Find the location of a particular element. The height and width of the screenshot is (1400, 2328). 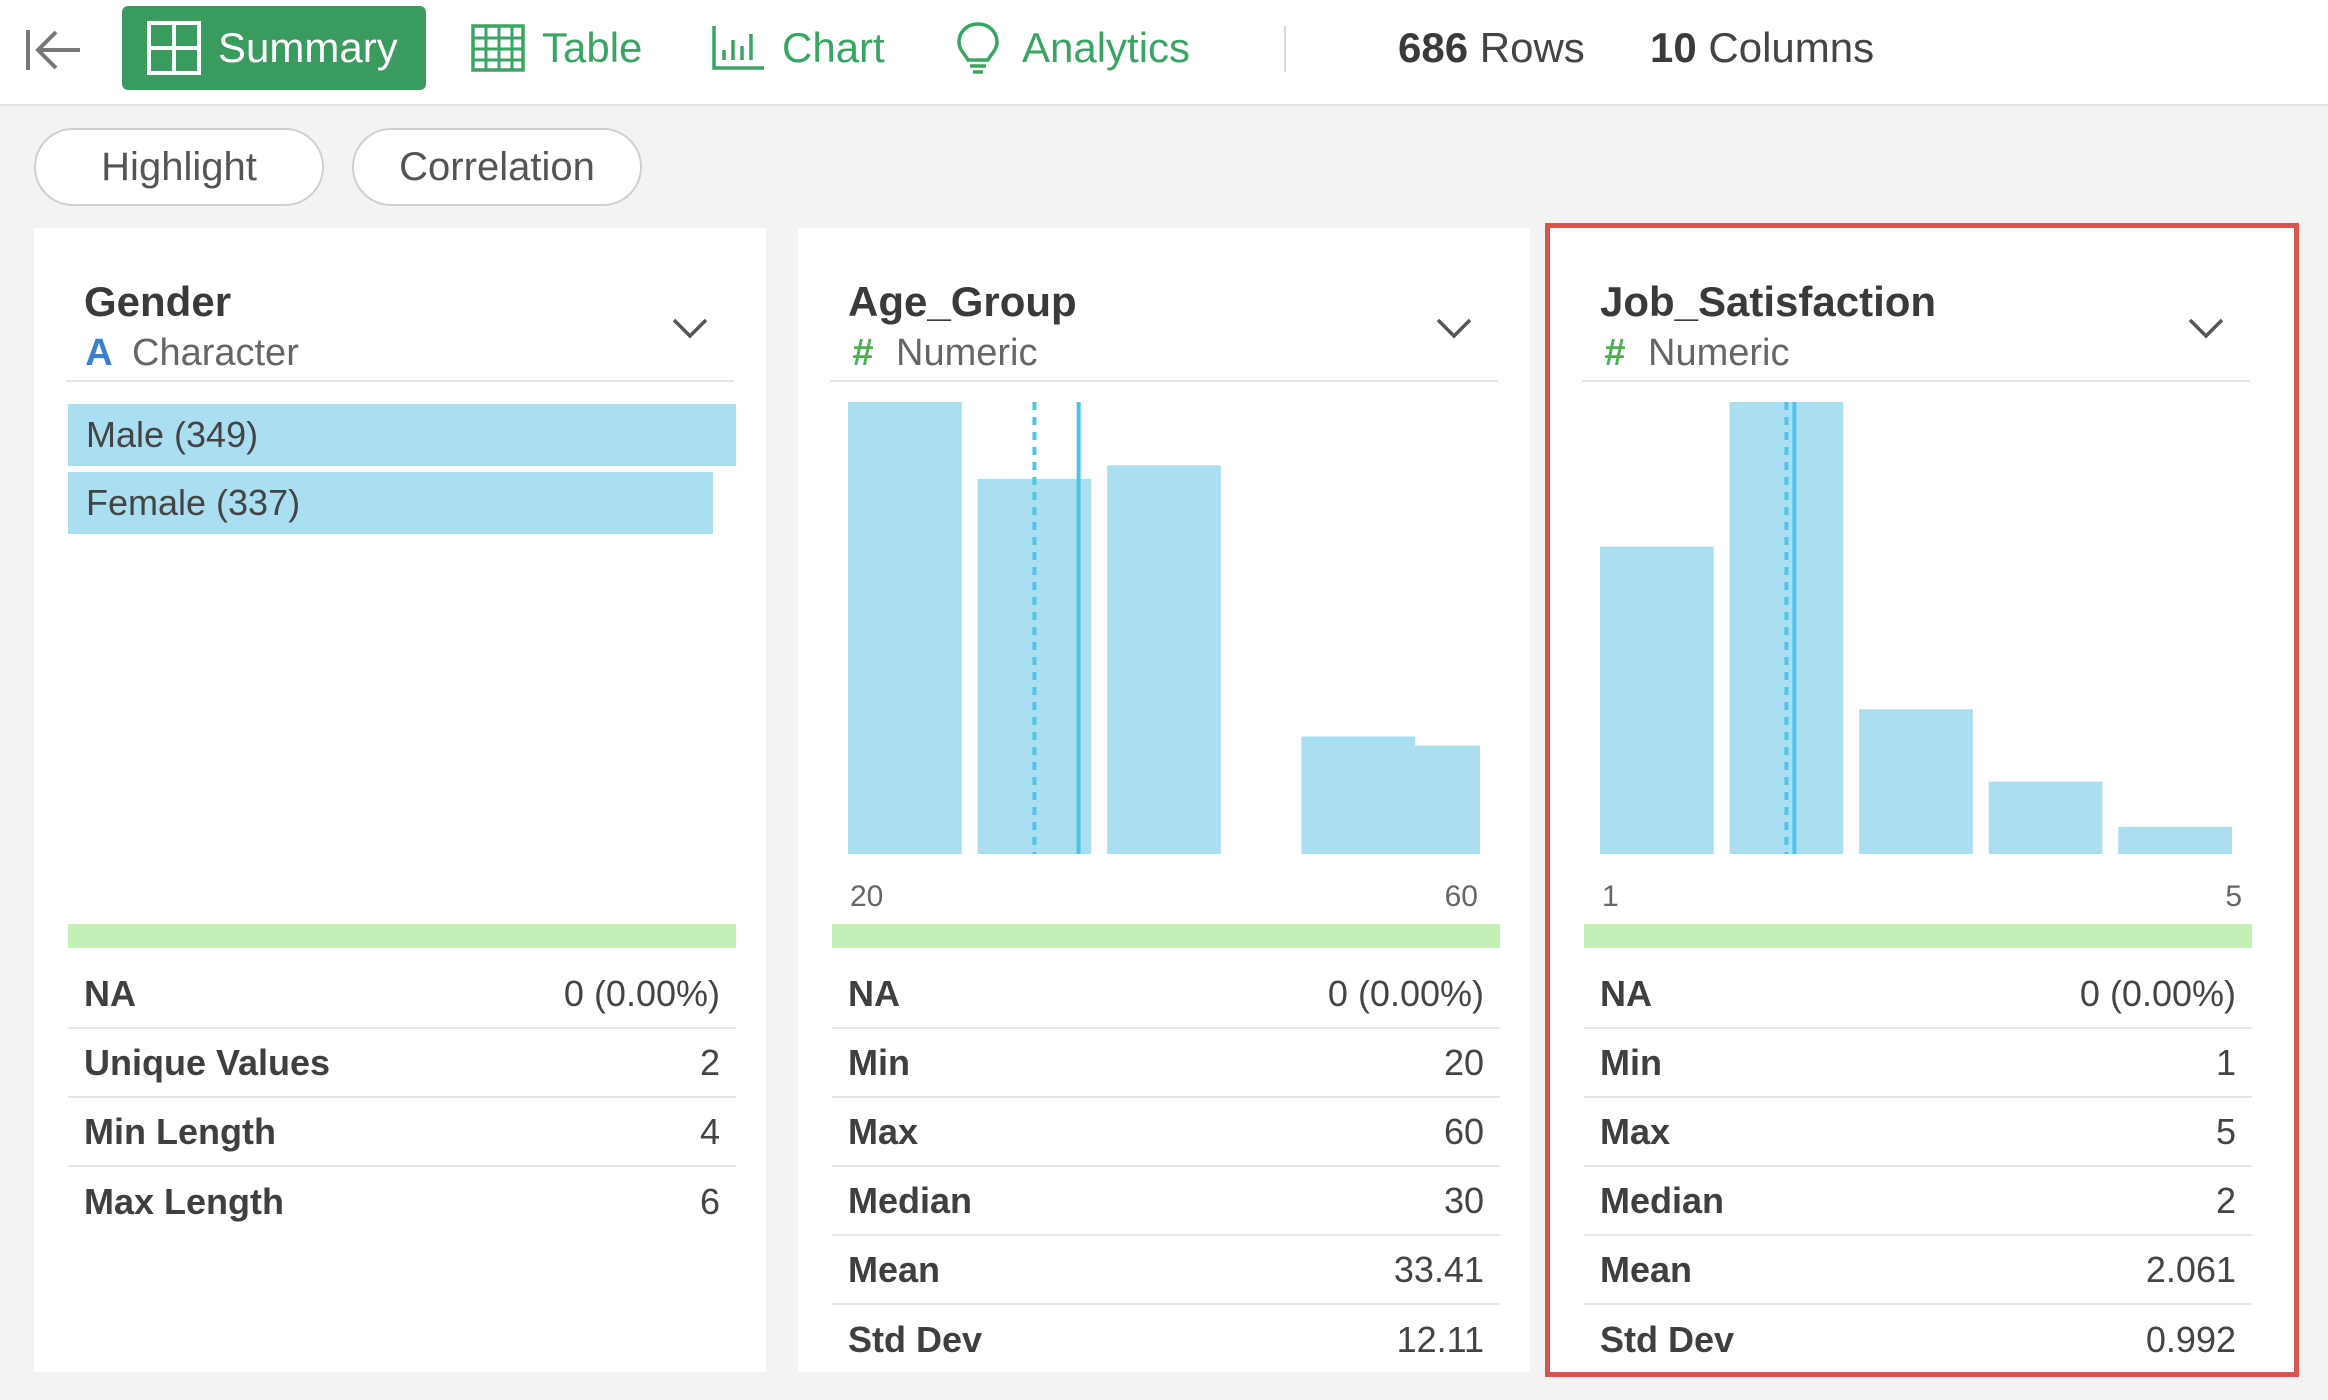

tab-summary: Summary is located at coordinates (274, 48).